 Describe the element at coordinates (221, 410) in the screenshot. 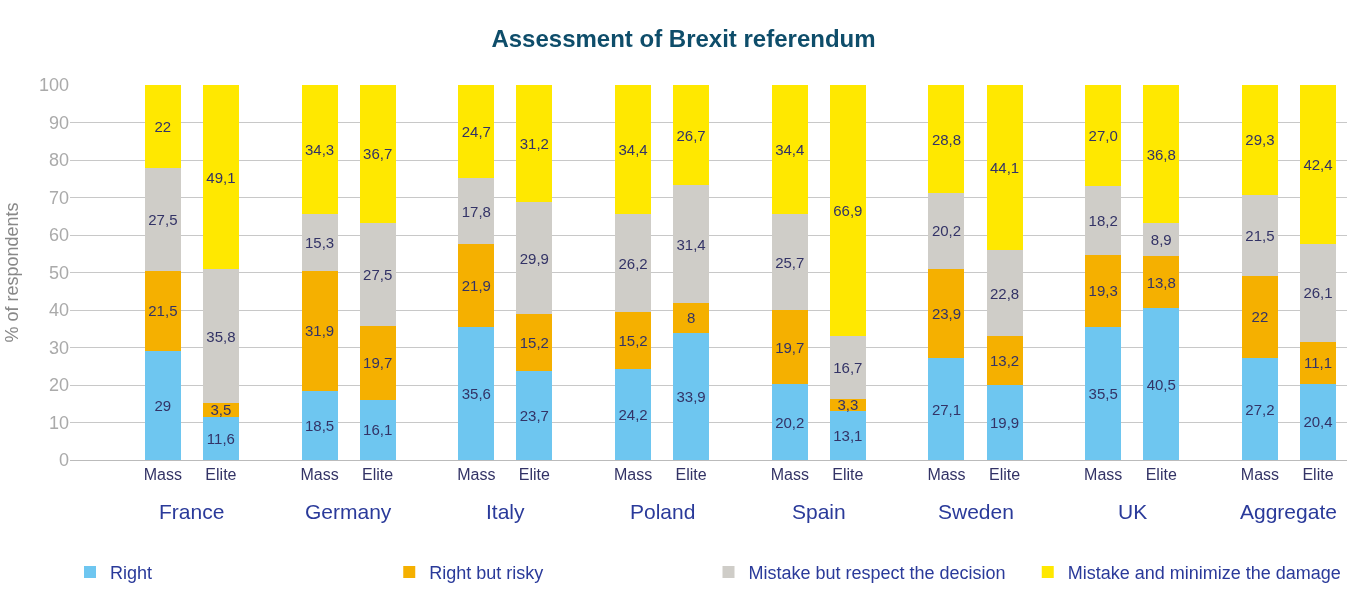

I see `data-label: 3,5` at that location.